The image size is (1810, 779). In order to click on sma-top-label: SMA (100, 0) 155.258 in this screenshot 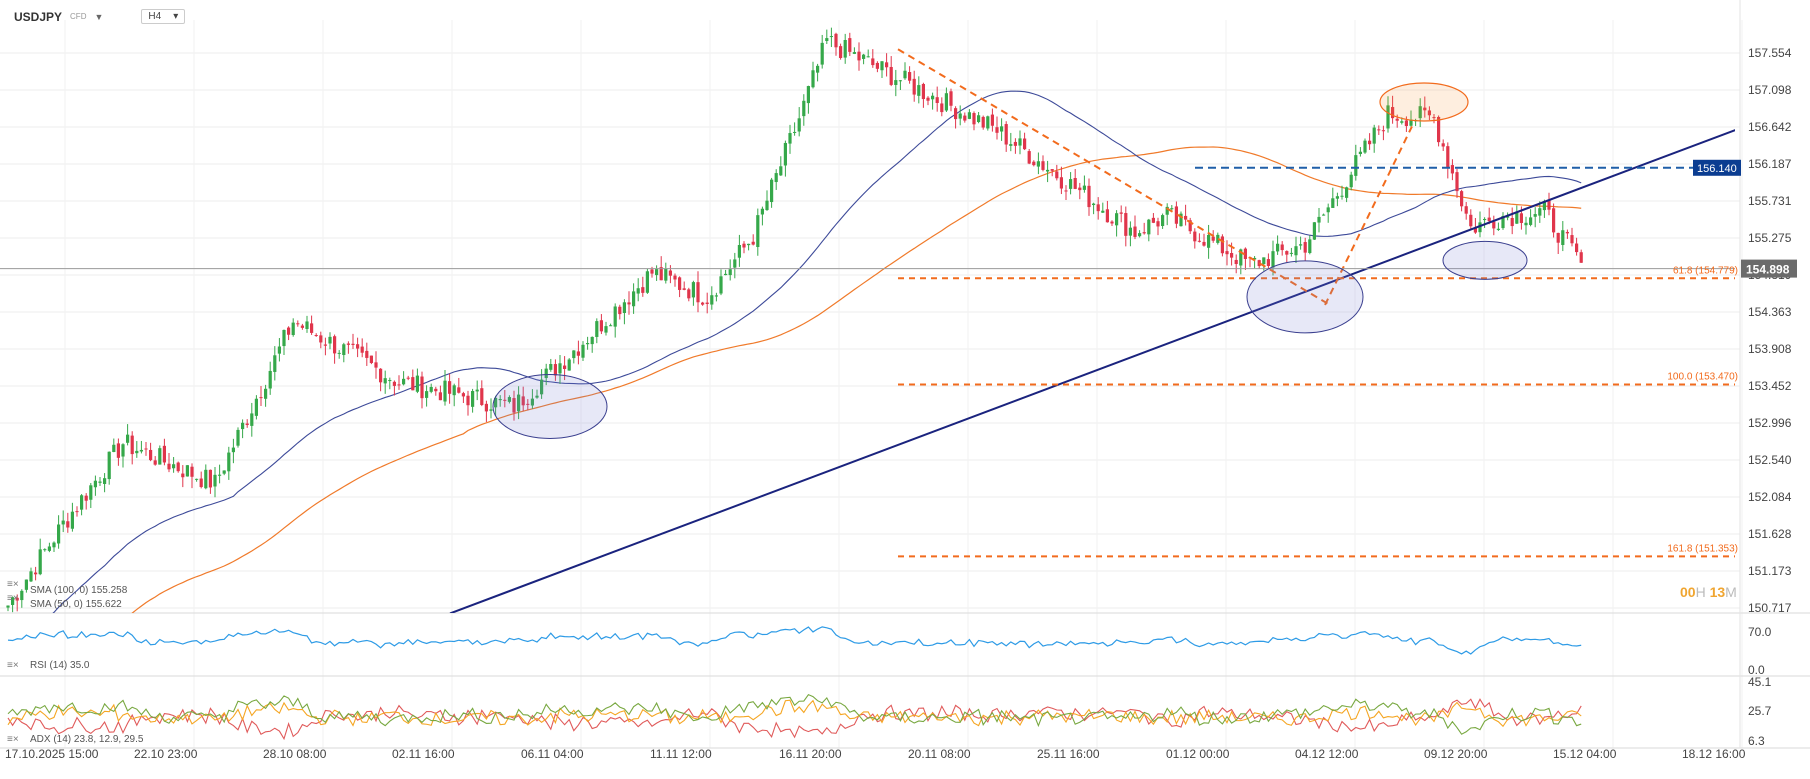, I will do `click(79, 590)`.